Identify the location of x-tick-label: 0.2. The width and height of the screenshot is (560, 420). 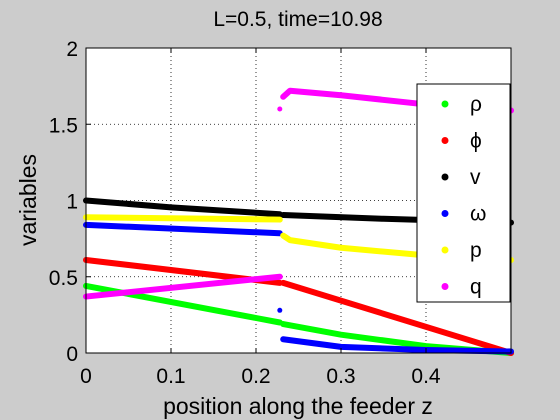
(255, 376).